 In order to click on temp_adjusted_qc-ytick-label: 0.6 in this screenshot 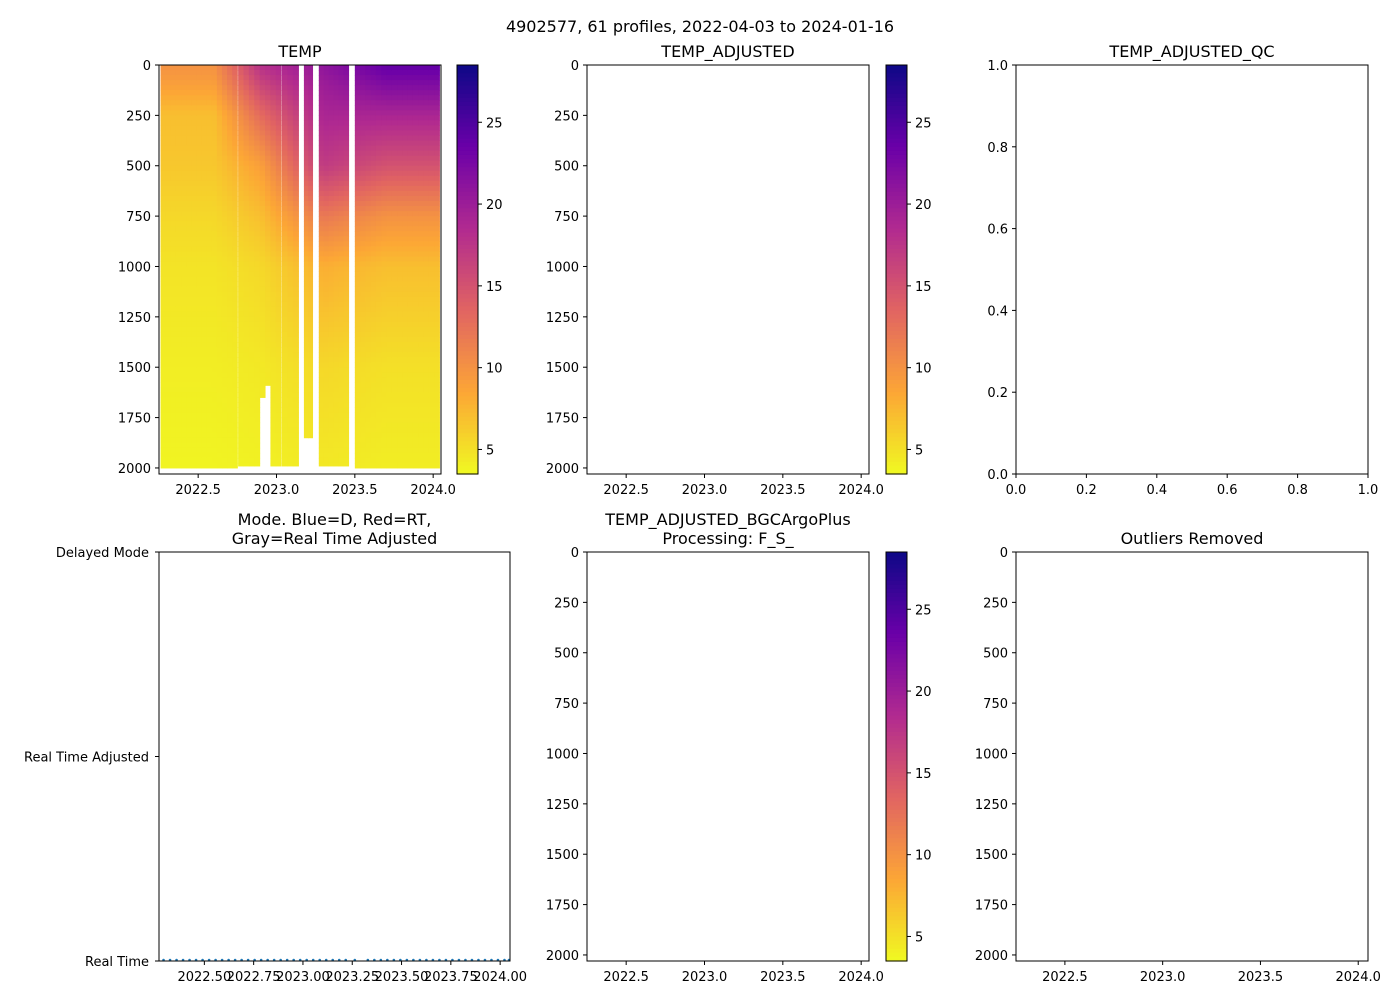, I will do `click(997, 230)`.